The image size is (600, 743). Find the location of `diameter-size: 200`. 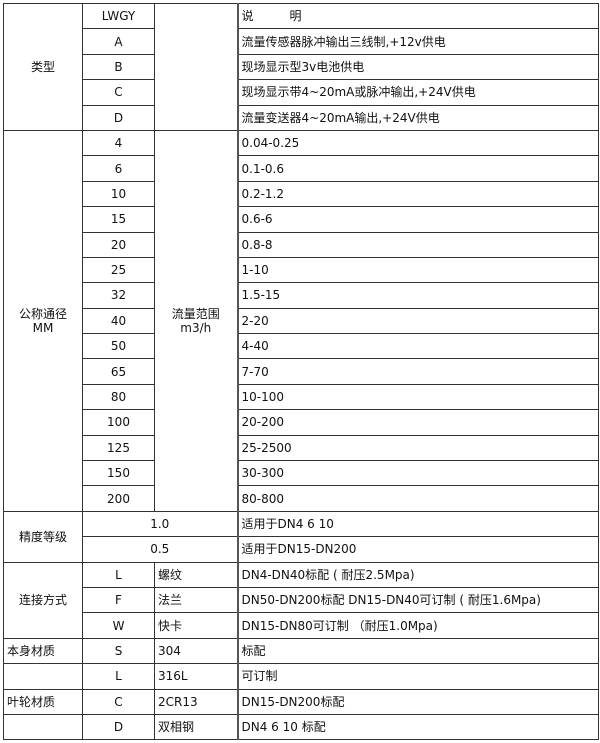

diameter-size: 200 is located at coordinates (118, 498).